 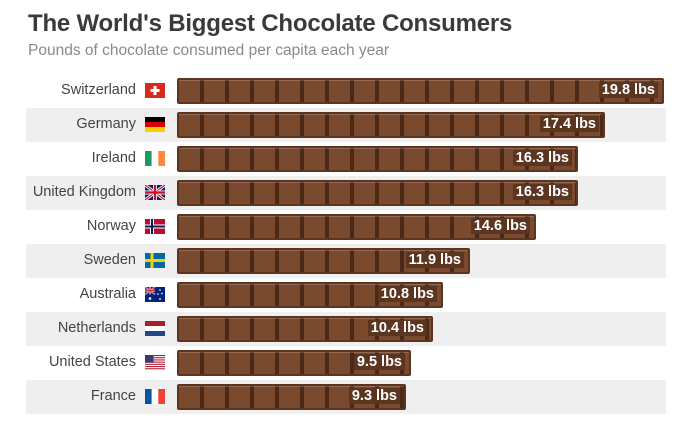 What do you see at coordinates (155, 396) in the screenshot?
I see `france-flag-icon` at bounding box center [155, 396].